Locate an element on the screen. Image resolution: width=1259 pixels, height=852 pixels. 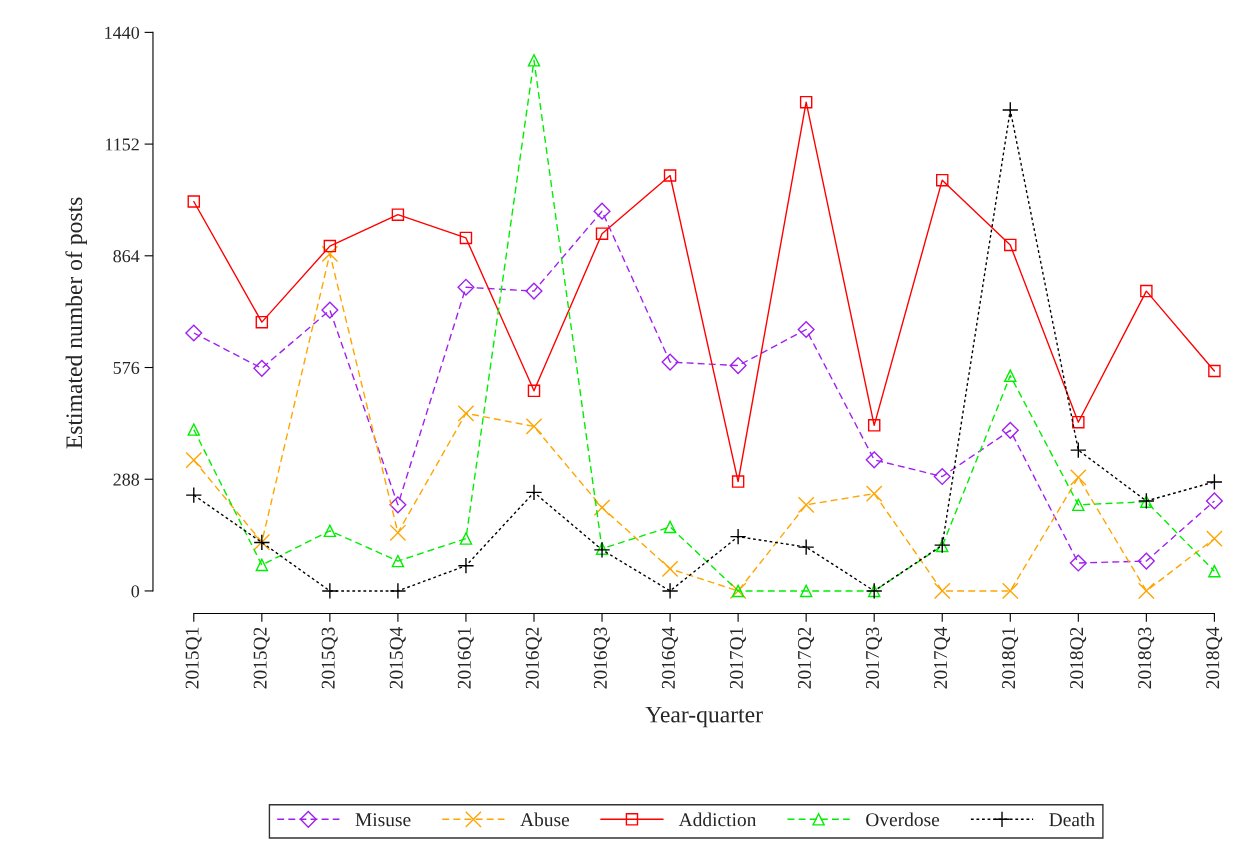
x-tick-label: 2018Q4 is located at coordinates (1214, 657).